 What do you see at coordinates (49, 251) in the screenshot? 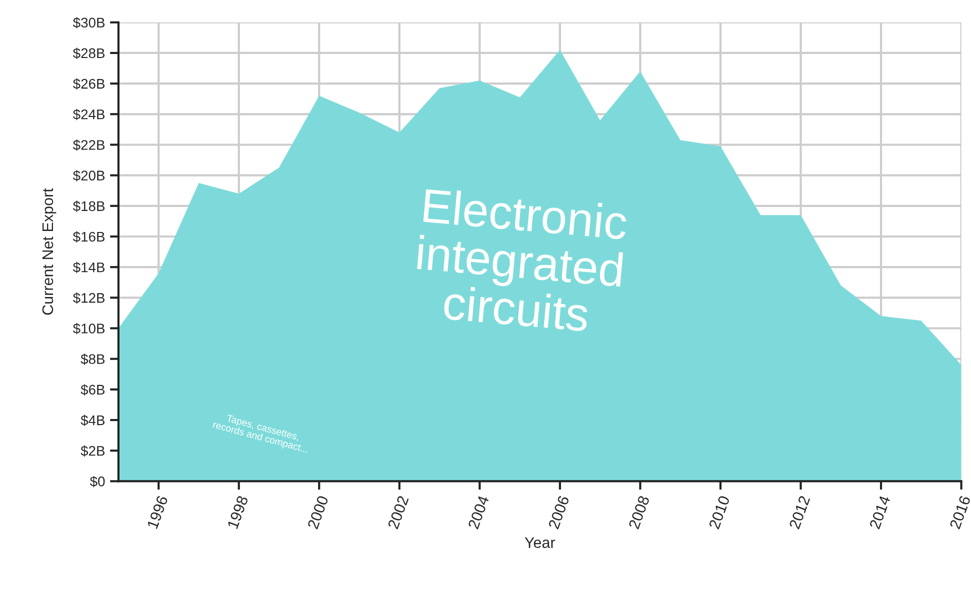
I see `y-axis-title: Current Net Export` at bounding box center [49, 251].